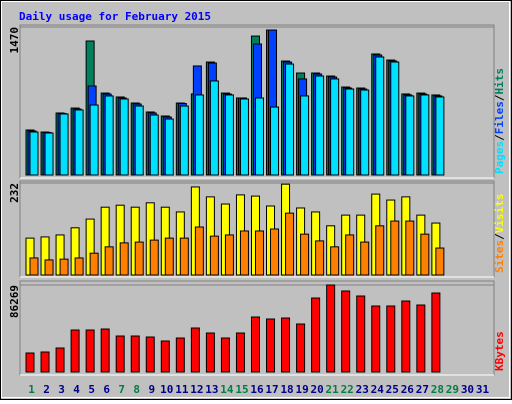 Image resolution: width=512 pixels, height=404 pixels. Describe the element at coordinates (31, 389) in the screenshot. I see `x-tick-label: 1` at that location.